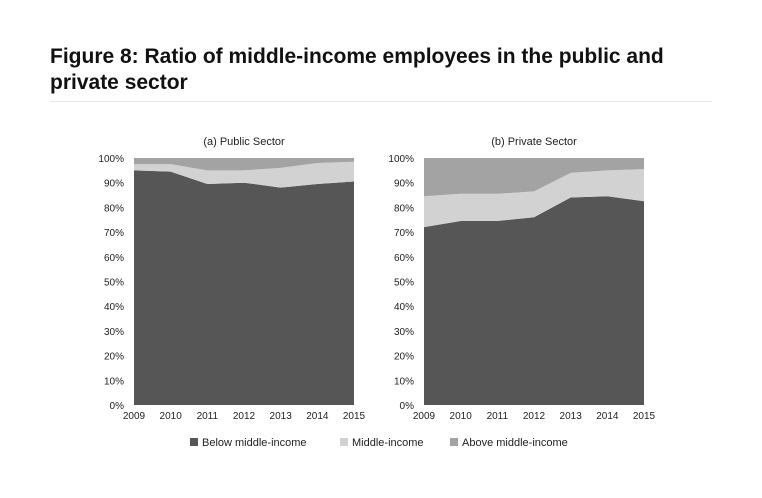 The image size is (762, 498). What do you see at coordinates (454, 442) in the screenshot?
I see `legend-swatch-above-middle-income` at bounding box center [454, 442].